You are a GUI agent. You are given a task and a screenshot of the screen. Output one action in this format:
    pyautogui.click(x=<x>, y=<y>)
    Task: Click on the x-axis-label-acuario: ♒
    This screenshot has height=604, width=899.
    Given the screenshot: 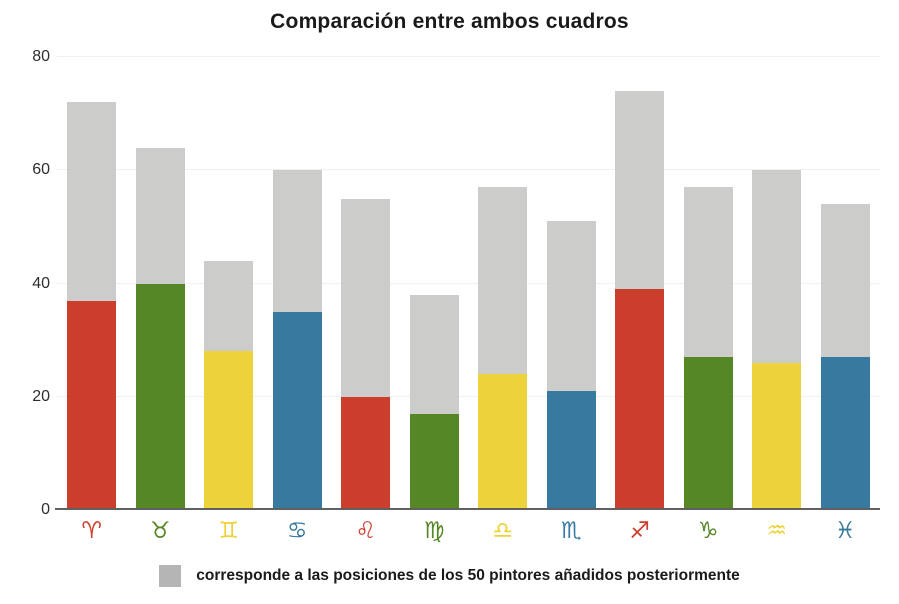 What is the action you would take?
    pyautogui.click(x=776, y=531)
    